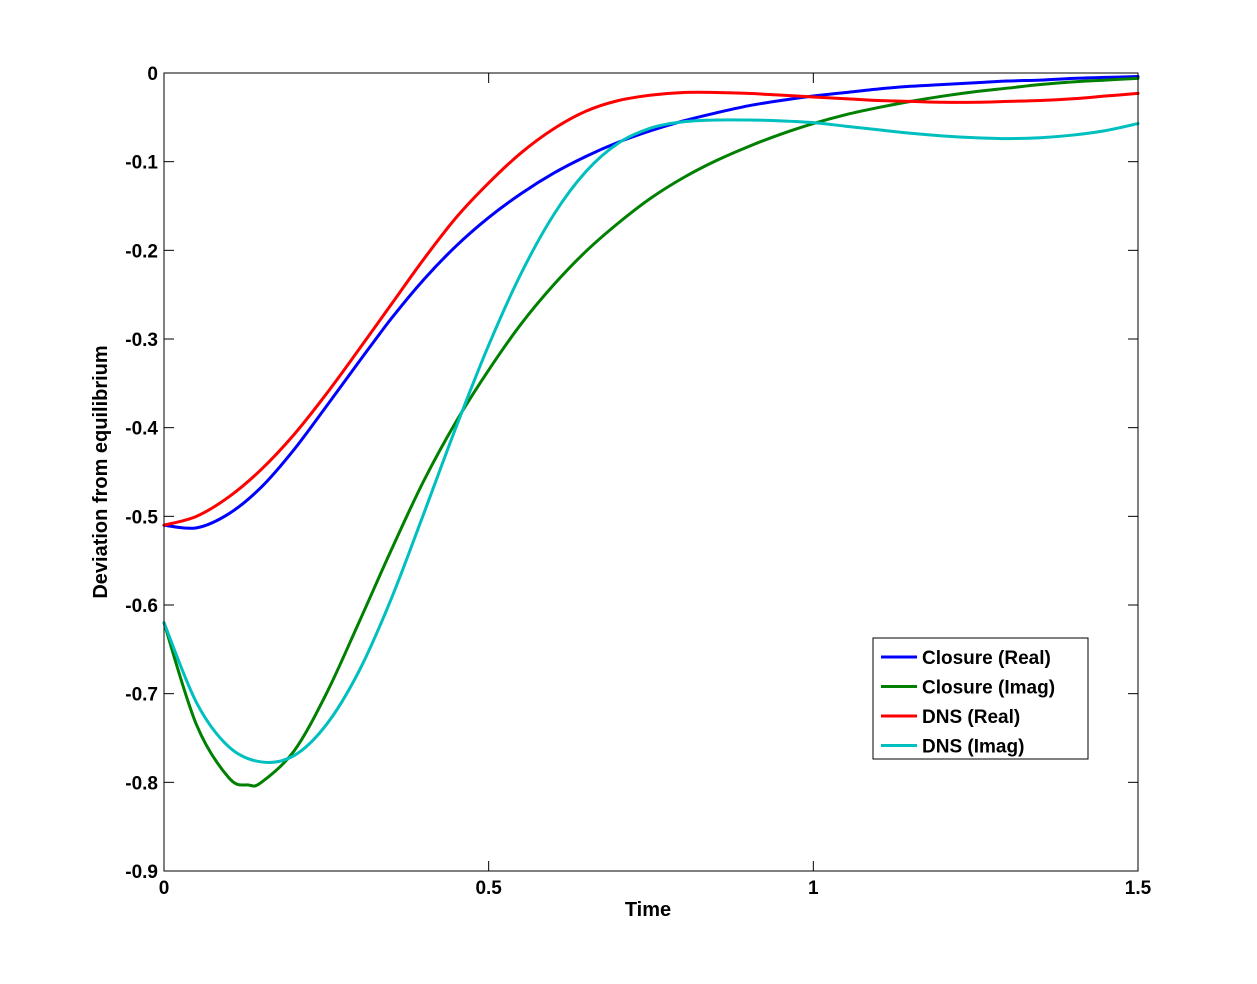 The height and width of the screenshot is (984, 1257). What do you see at coordinates (141, 340) in the screenshot?
I see `y-tick-label: -0.3` at bounding box center [141, 340].